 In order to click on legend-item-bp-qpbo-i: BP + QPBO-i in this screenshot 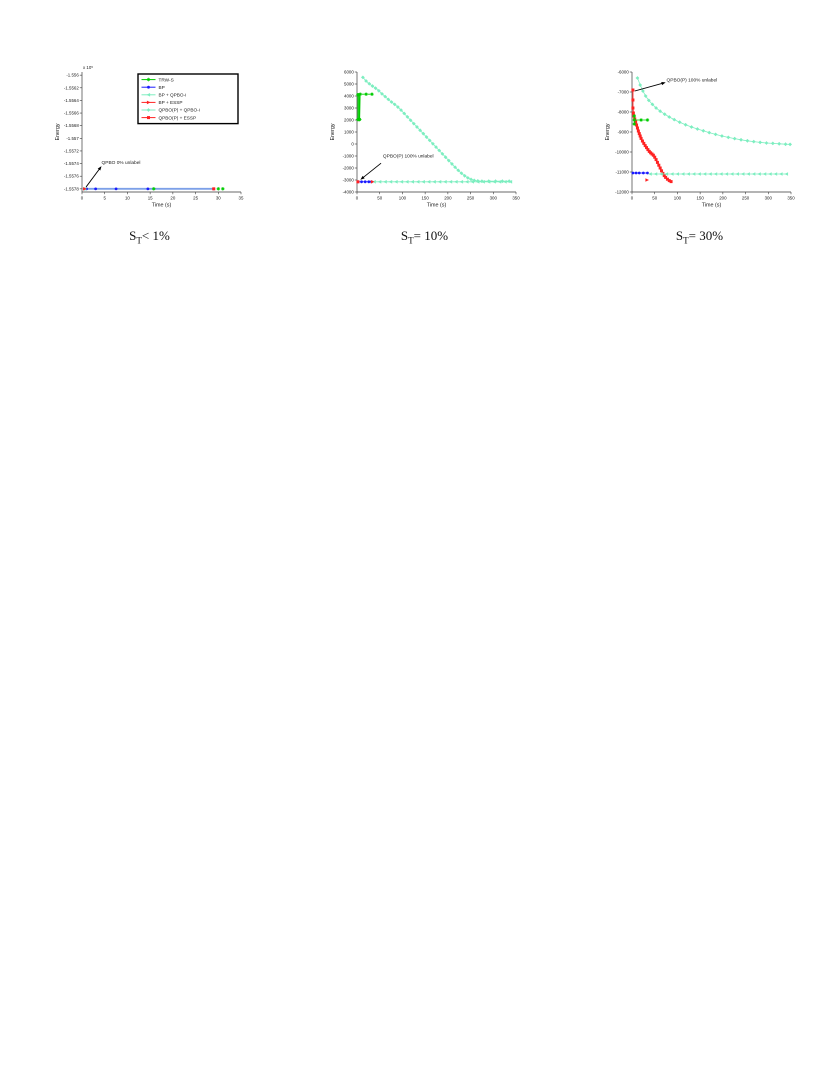, I will do `click(164, 95)`.